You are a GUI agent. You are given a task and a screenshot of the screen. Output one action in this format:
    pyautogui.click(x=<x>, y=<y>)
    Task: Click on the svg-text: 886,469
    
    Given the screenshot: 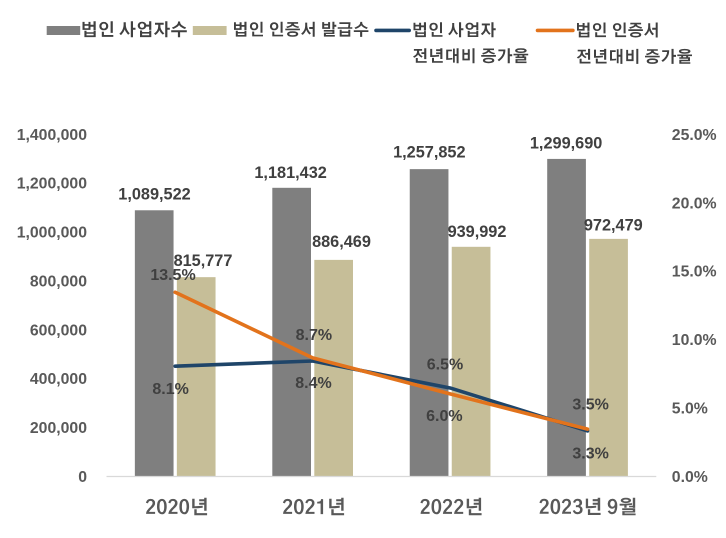 What is the action you would take?
    pyautogui.click(x=341, y=242)
    